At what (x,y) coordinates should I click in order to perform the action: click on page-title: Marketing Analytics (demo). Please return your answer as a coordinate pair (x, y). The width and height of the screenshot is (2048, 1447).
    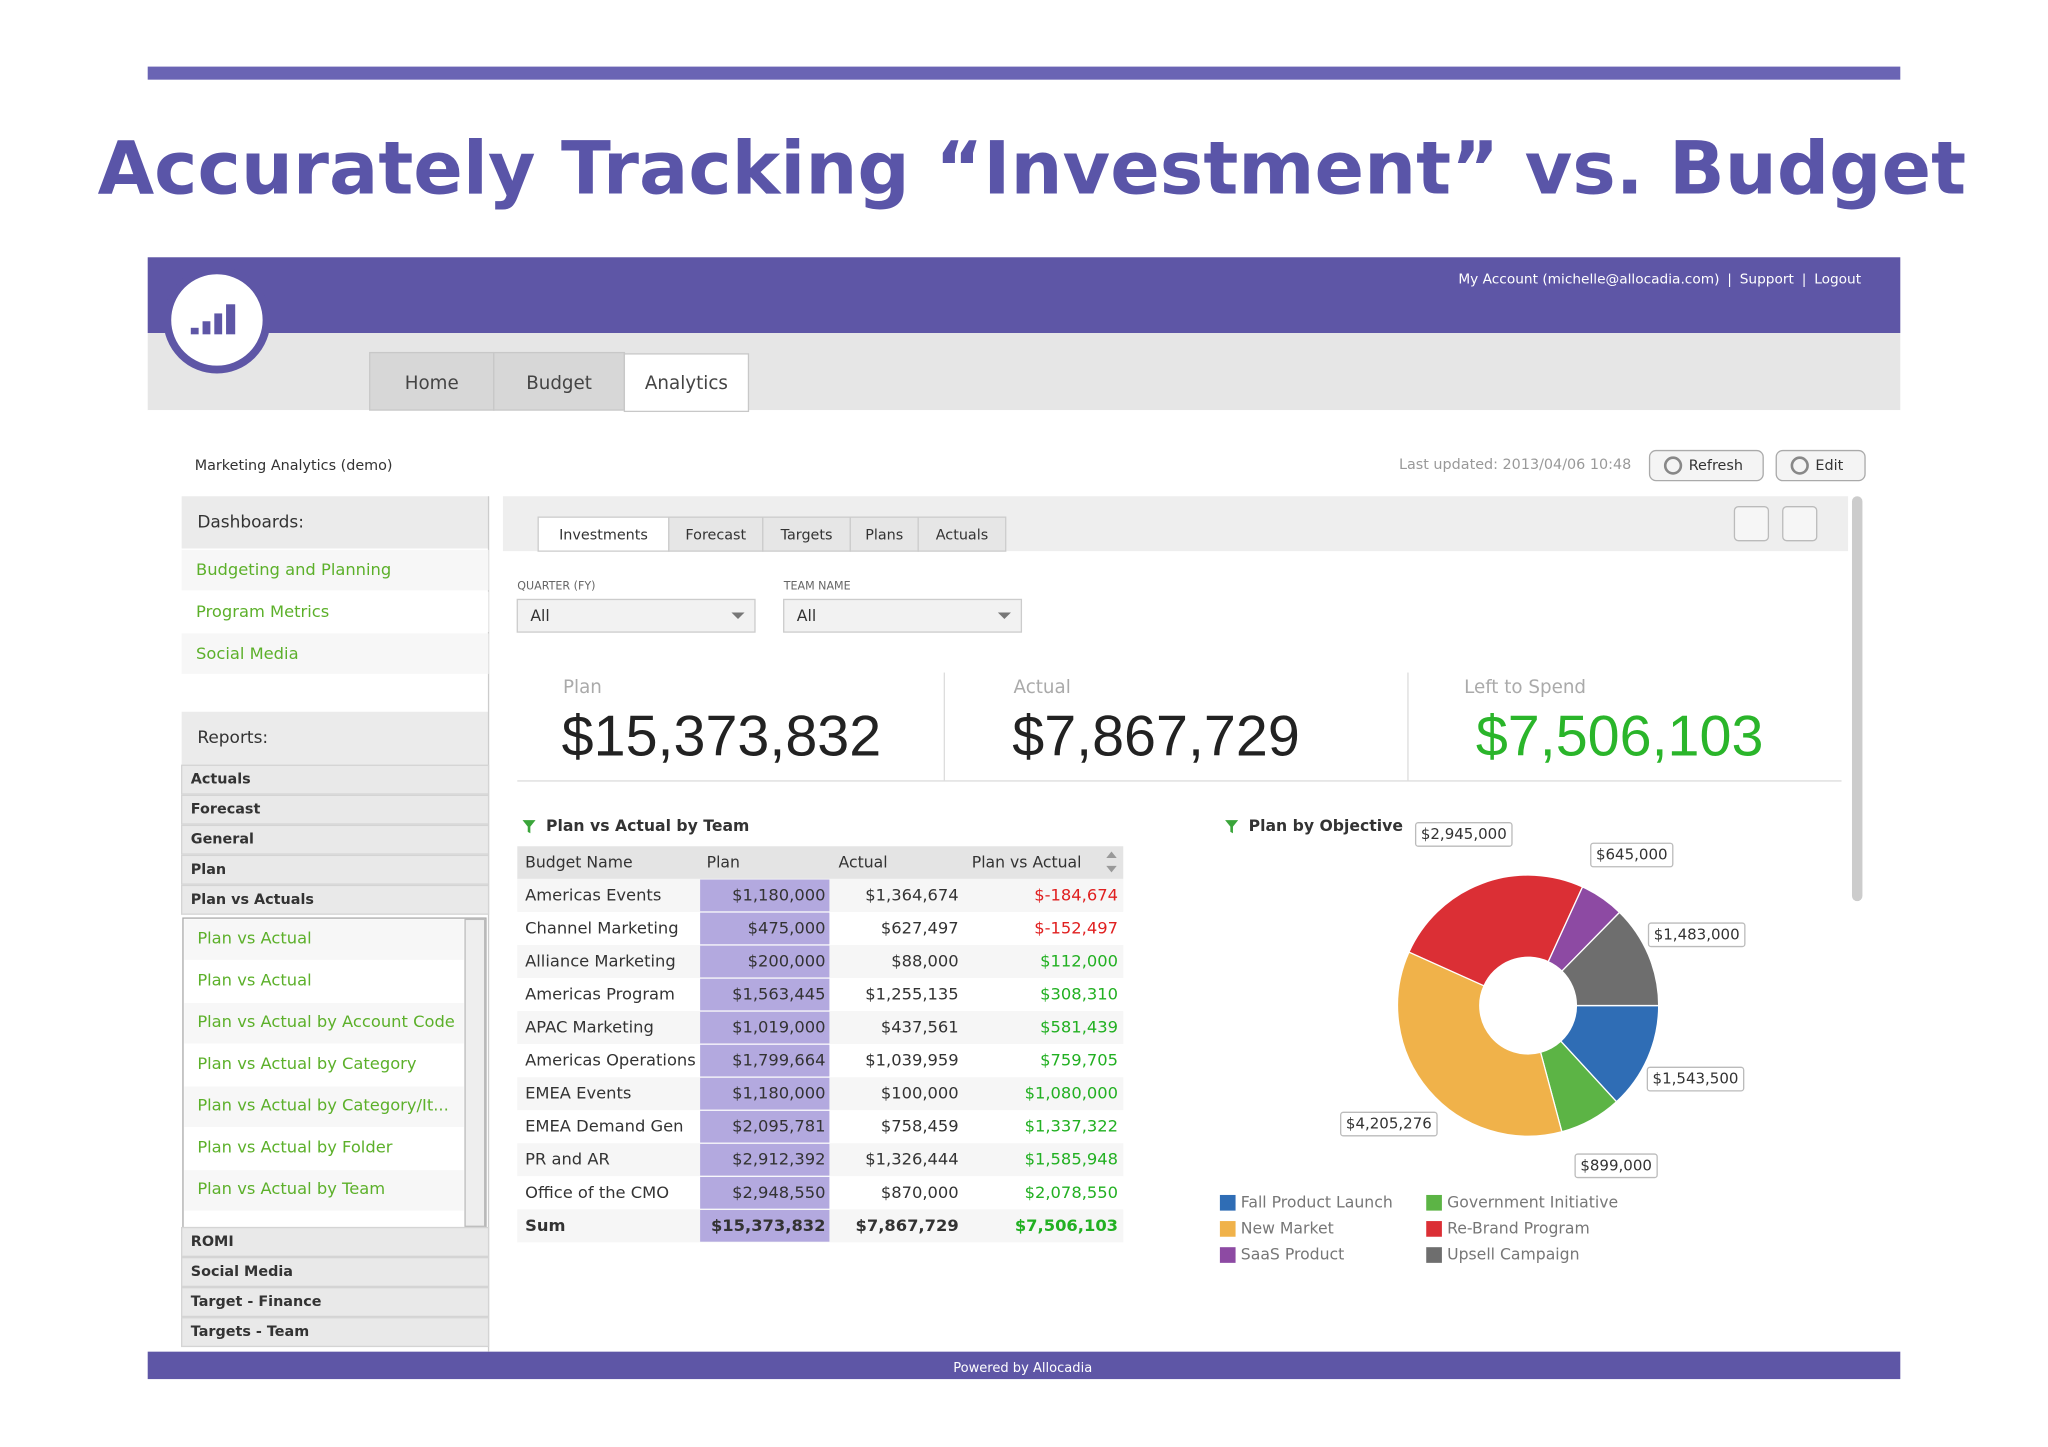
    Looking at the image, I should click on (294, 466).